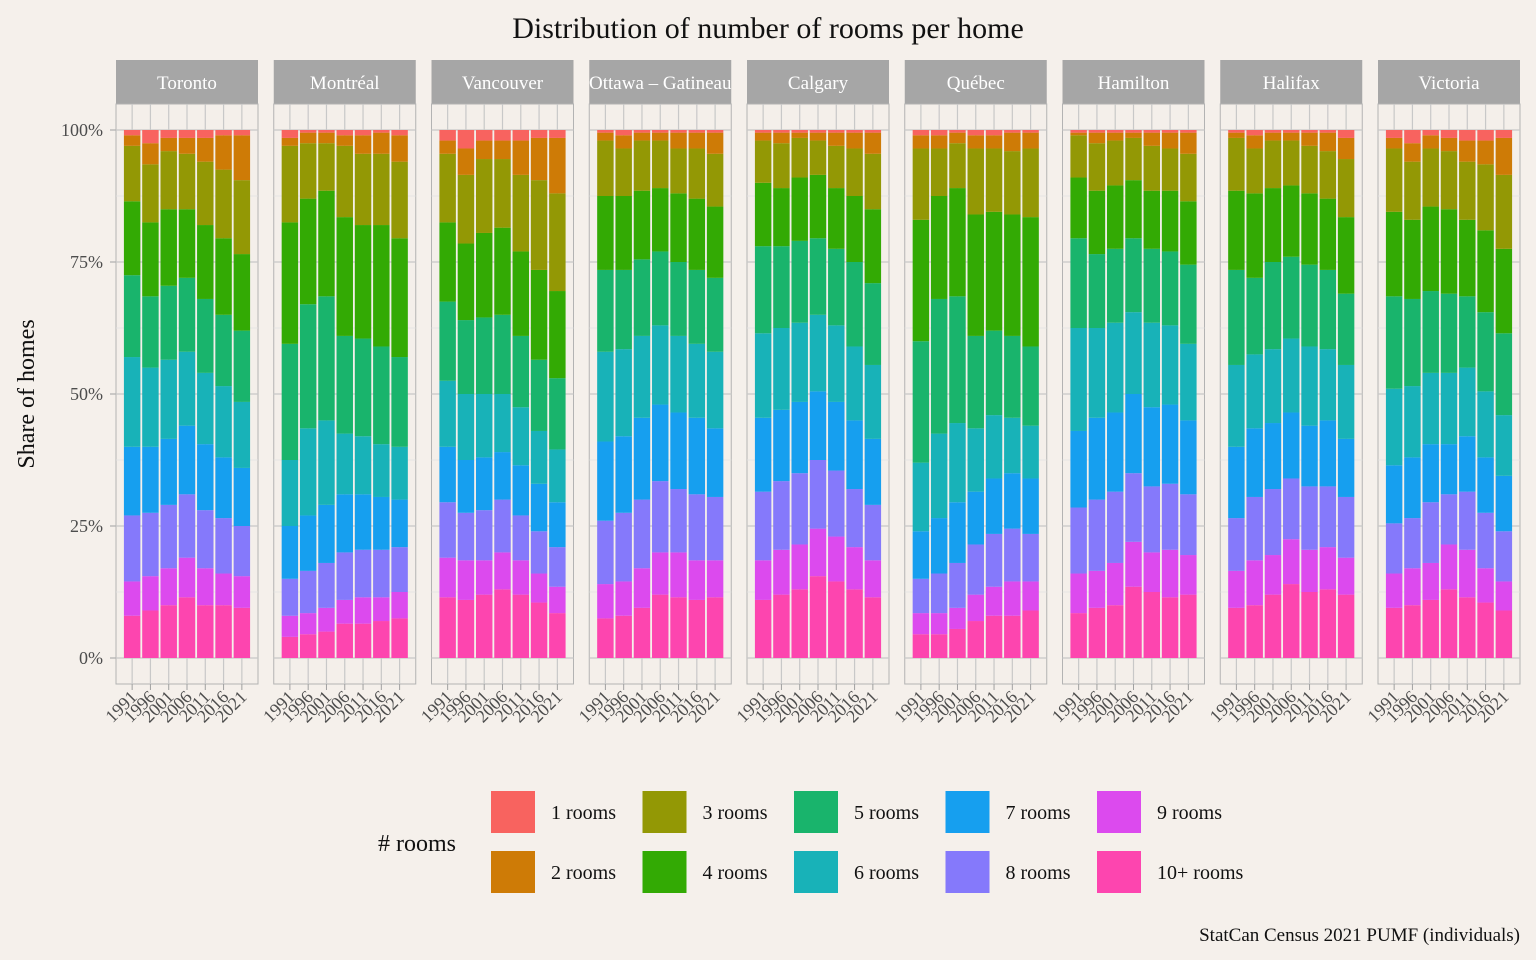 Image resolution: width=1536 pixels, height=960 pixels. I want to click on facet-strip-label: Toronto, so click(187, 83).